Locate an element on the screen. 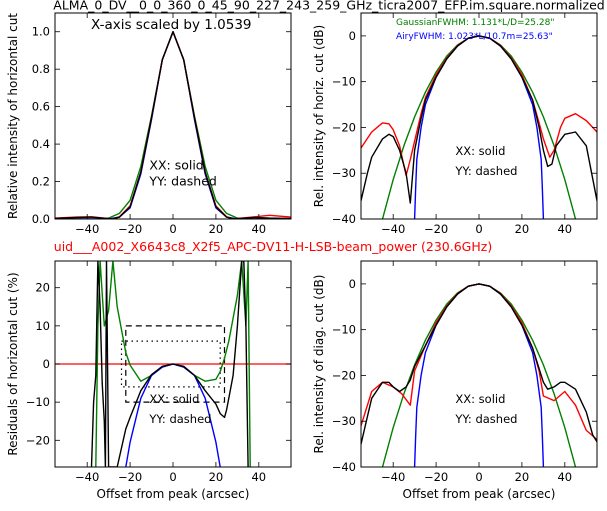  y-tick-label: 1.0 is located at coordinates (41, 32).